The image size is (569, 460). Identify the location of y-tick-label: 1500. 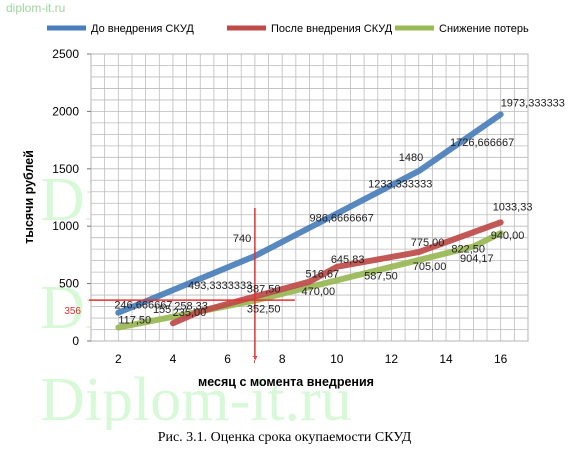
(65, 169).